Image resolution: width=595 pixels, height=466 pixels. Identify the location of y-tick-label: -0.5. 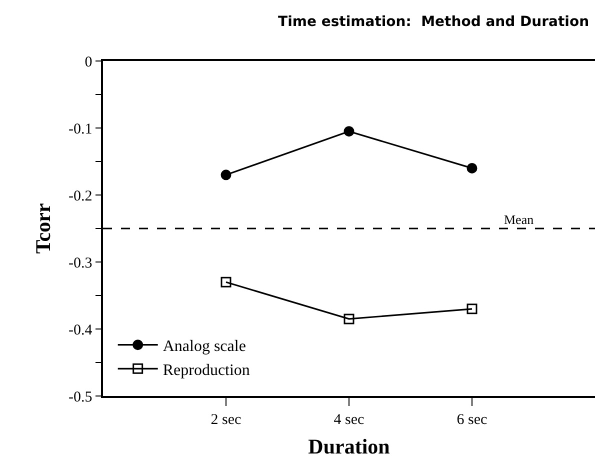
(80, 397).